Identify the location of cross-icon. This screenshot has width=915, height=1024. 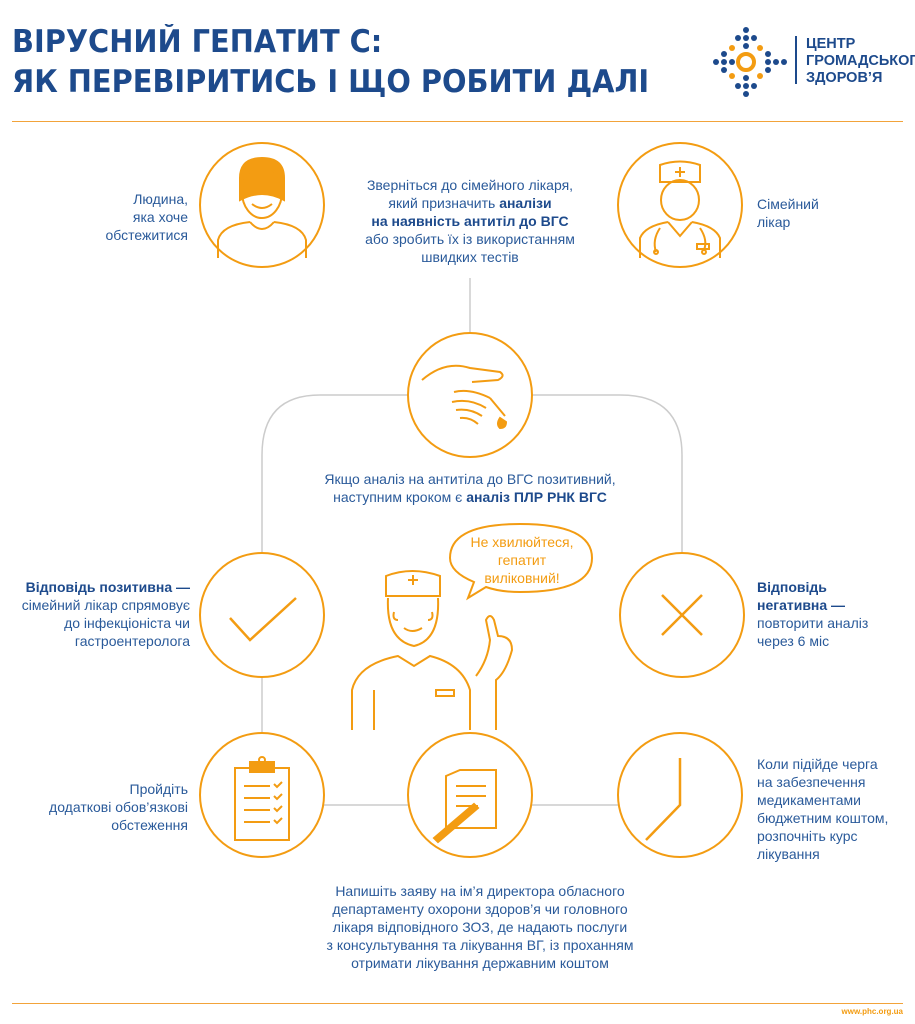
(682, 615).